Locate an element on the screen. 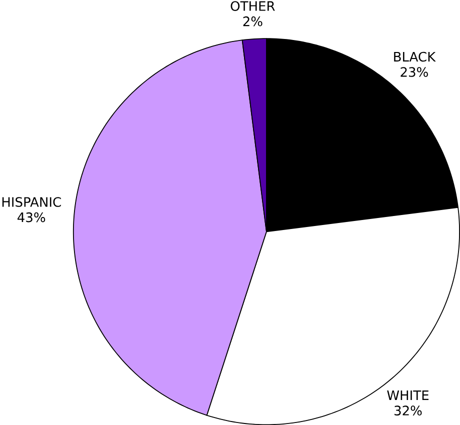 Image resolution: width=460 pixels, height=425 pixels. slice-label: WHITE is located at coordinates (407, 395).